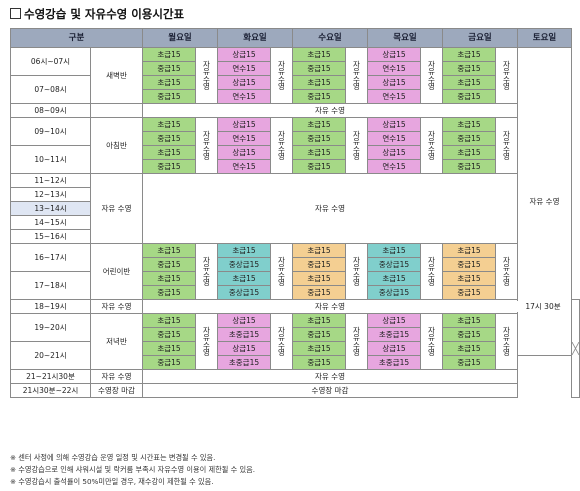 Image resolution: width=580 pixels, height=491 pixels. Describe the element at coordinates (50, 236) in the screenshot. I see `time-cell: 15~16시` at that location.